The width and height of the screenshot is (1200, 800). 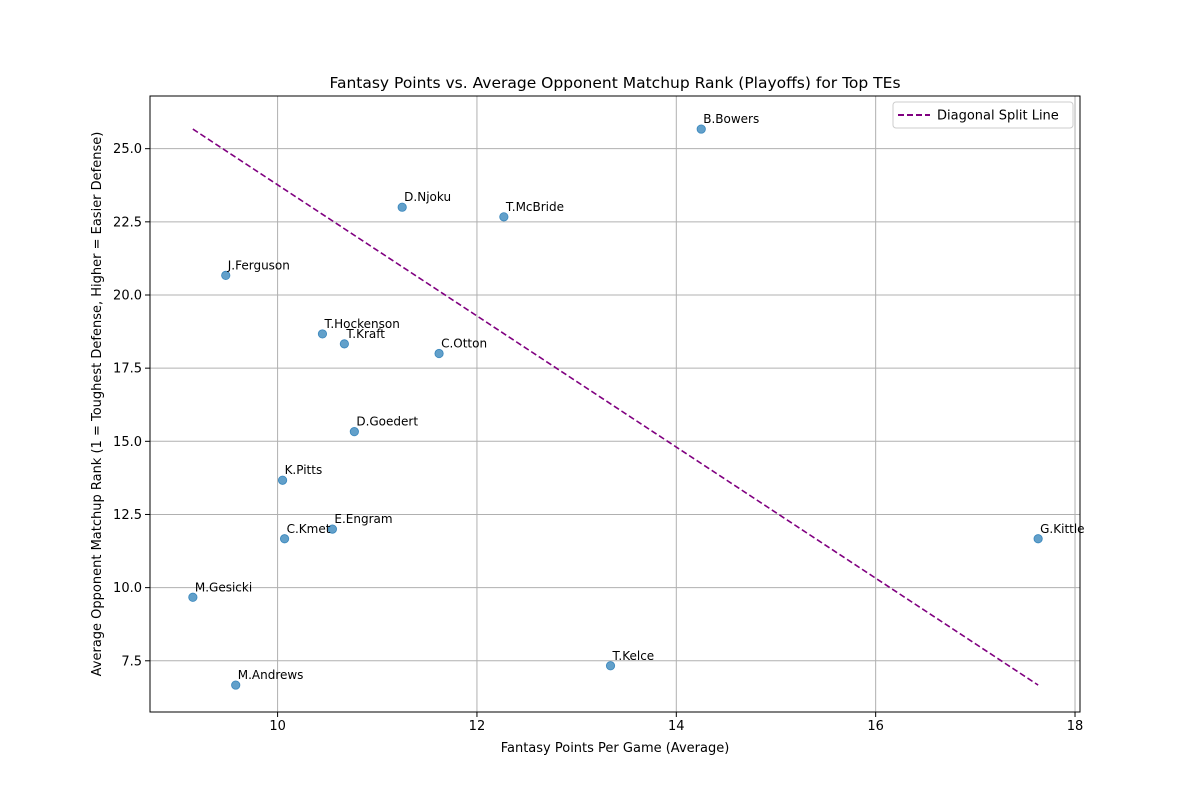 I want to click on x-tick-label: 12, so click(x=477, y=726).